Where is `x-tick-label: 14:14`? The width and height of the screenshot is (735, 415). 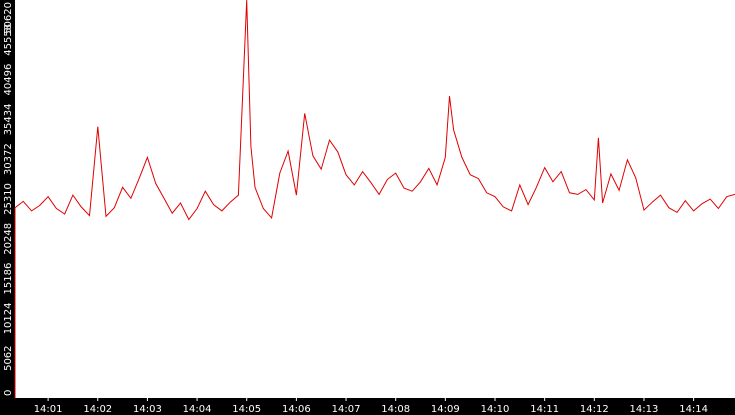
x-tick-label: 14:14 is located at coordinates (693, 409).